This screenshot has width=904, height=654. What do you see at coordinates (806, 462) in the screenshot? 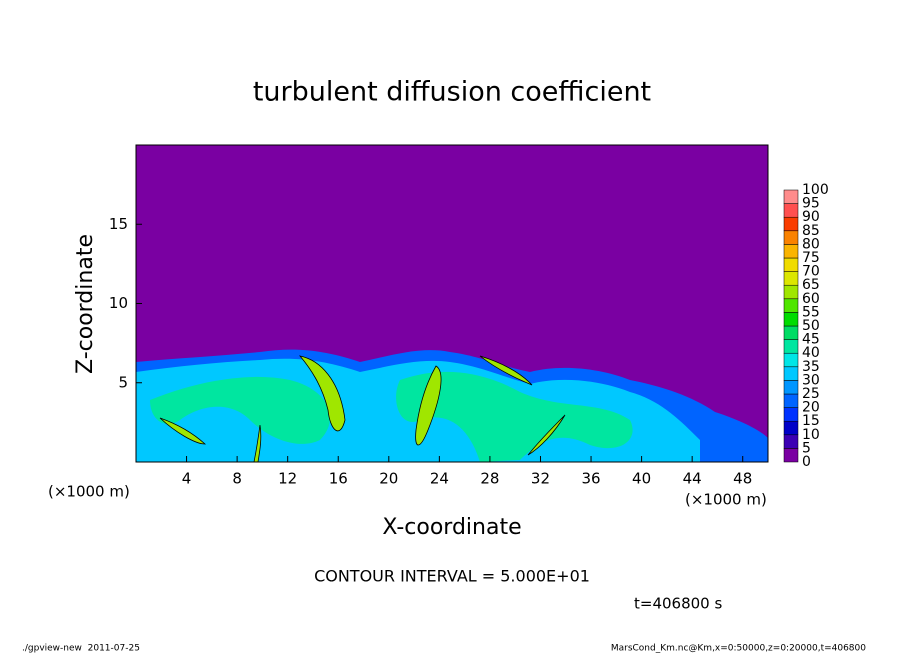
I see `colorbar-label: 0` at bounding box center [806, 462].